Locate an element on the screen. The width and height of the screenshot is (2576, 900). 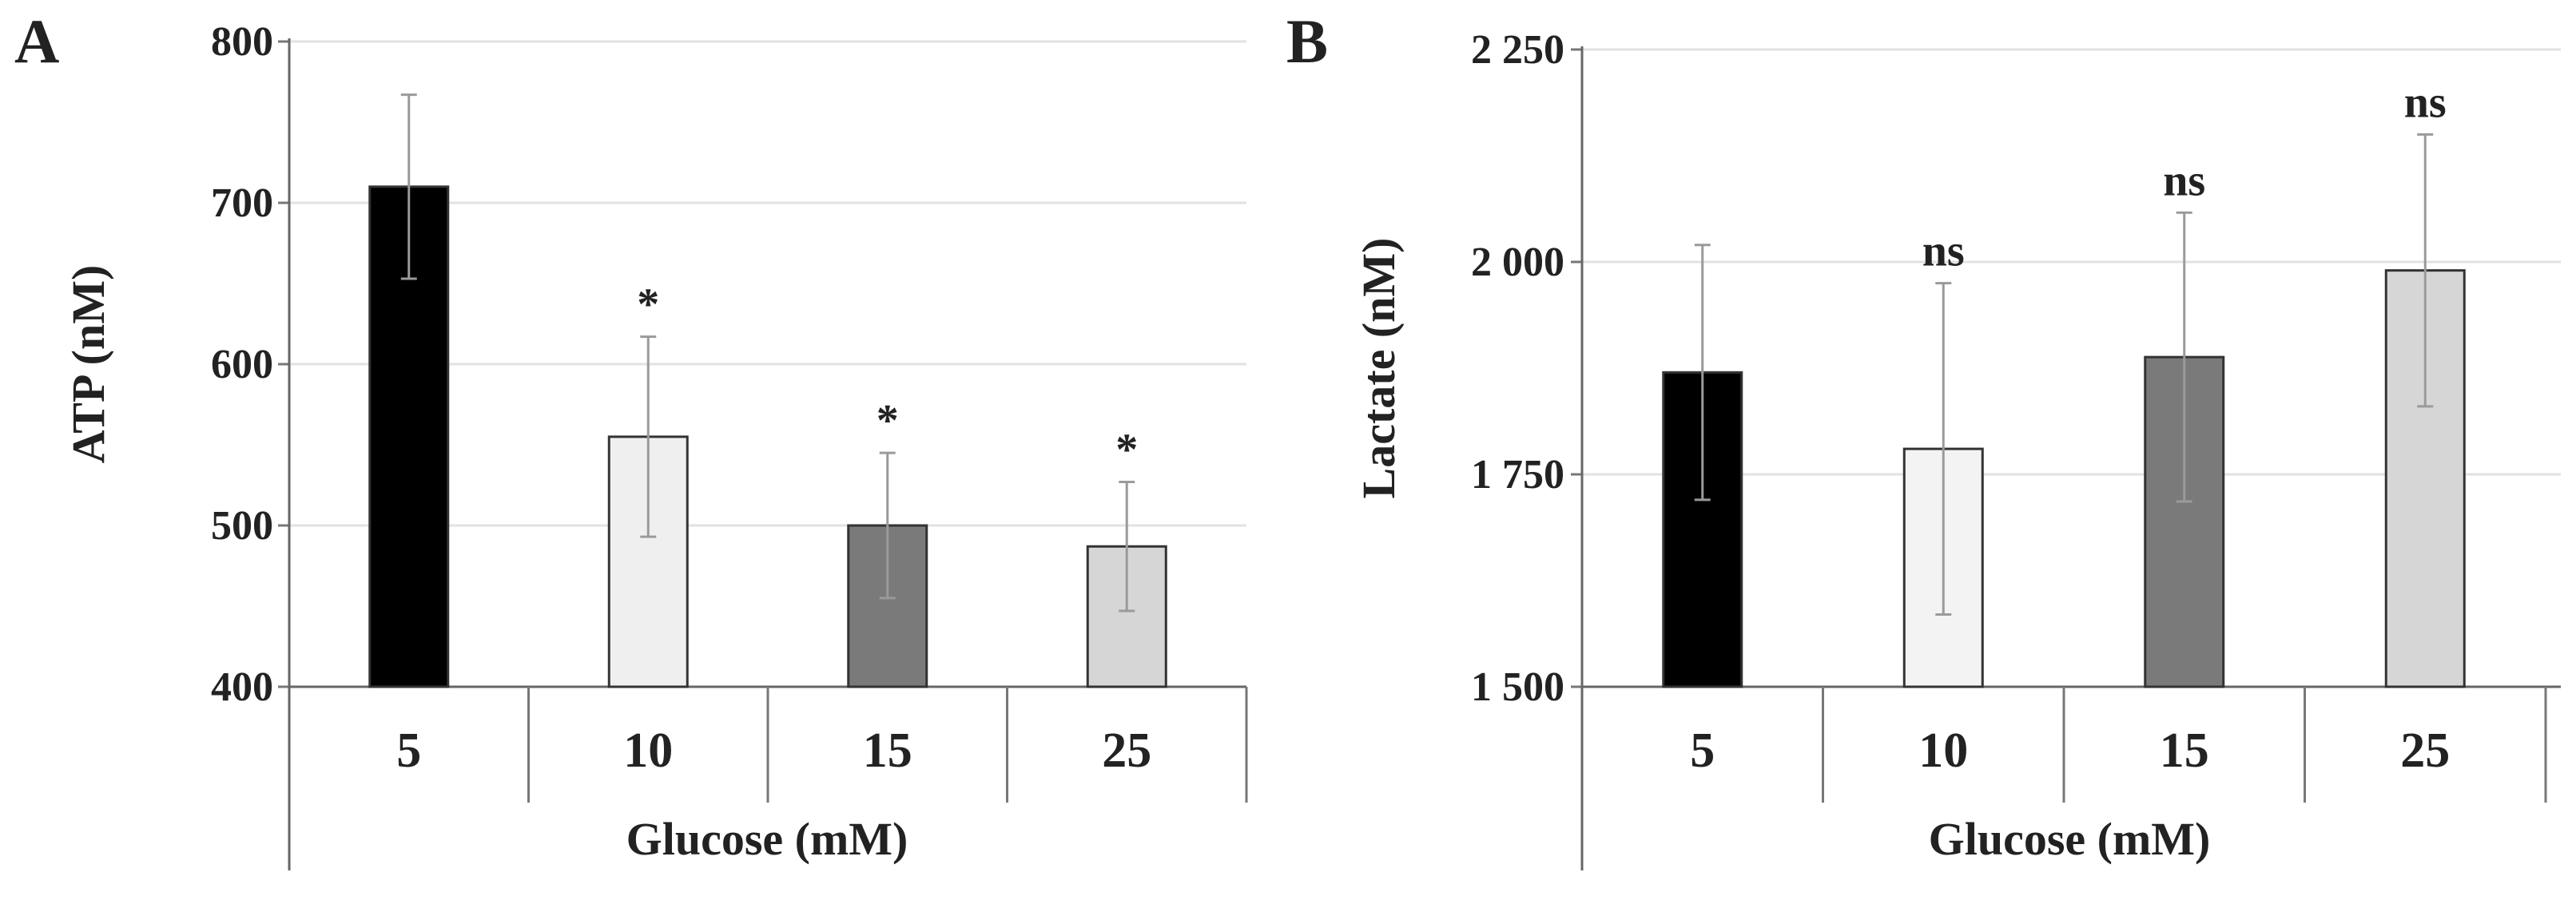
y-tick-label: 700 is located at coordinates (242, 203).